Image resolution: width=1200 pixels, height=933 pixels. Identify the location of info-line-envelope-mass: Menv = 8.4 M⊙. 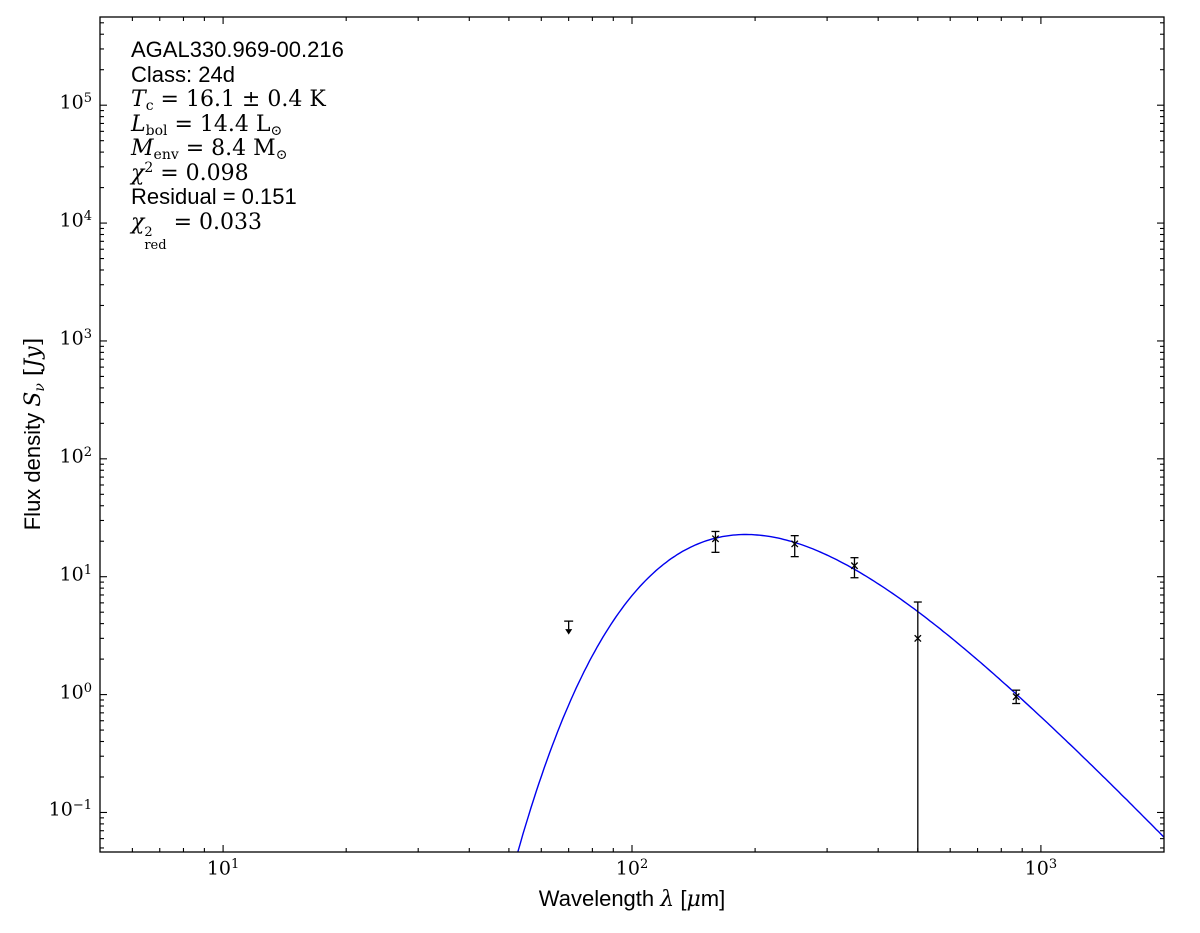
(237, 149).